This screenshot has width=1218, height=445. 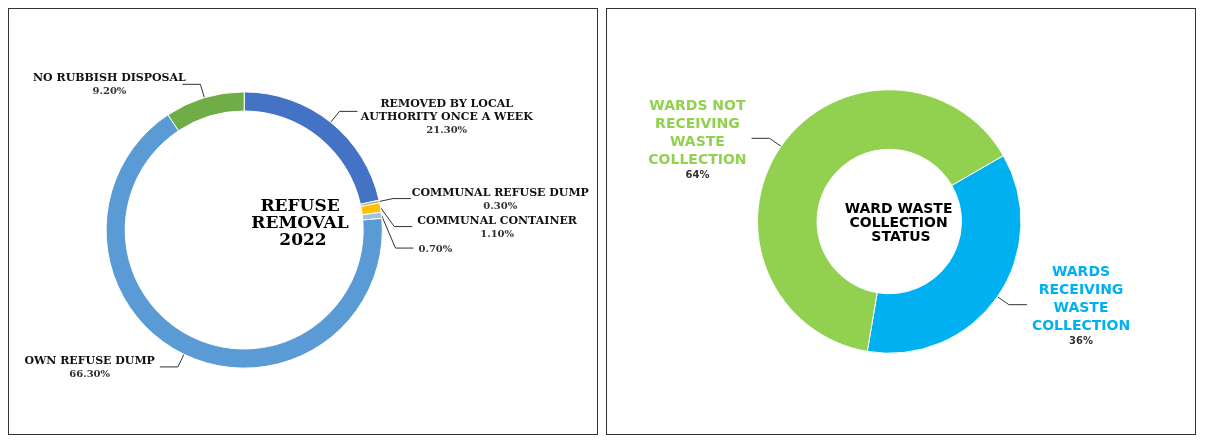 I want to click on data-label: 66.30%, so click(x=90, y=373).